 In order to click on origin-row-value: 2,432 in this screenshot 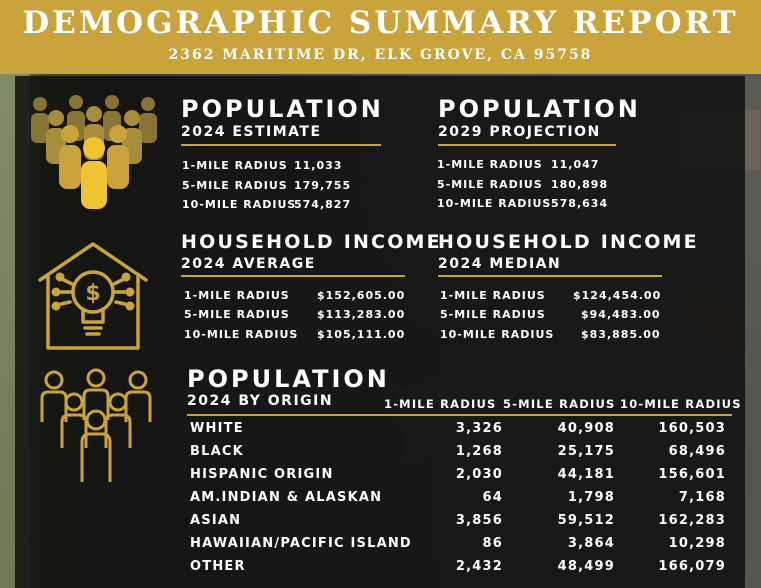, I will do `click(479, 566)`.